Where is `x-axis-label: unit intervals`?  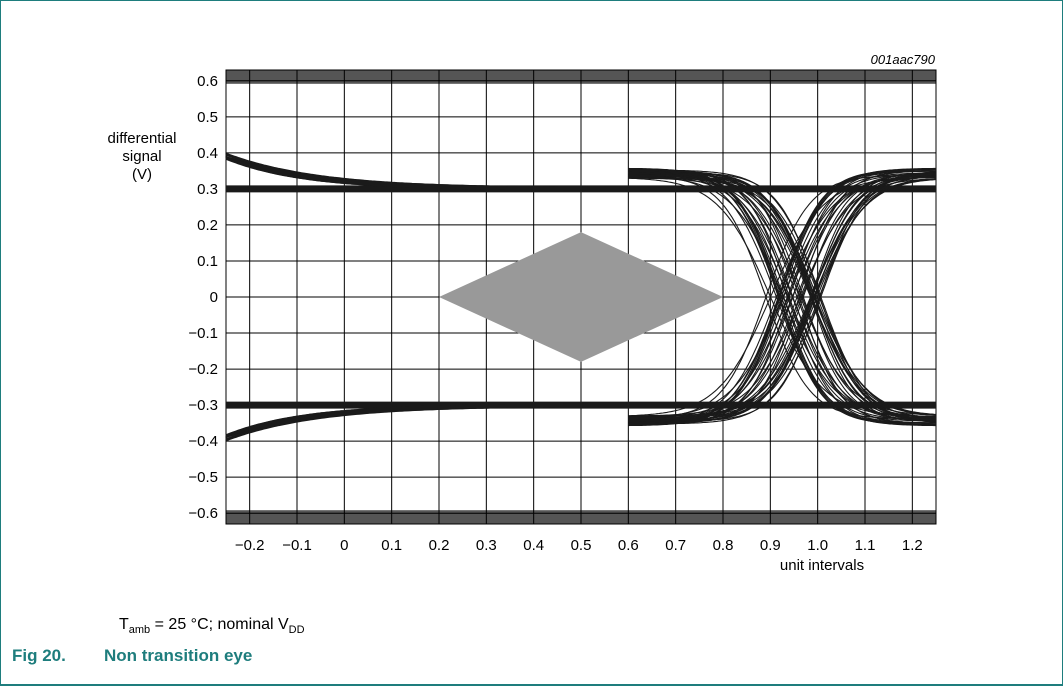 x-axis-label: unit intervals is located at coordinates (822, 565).